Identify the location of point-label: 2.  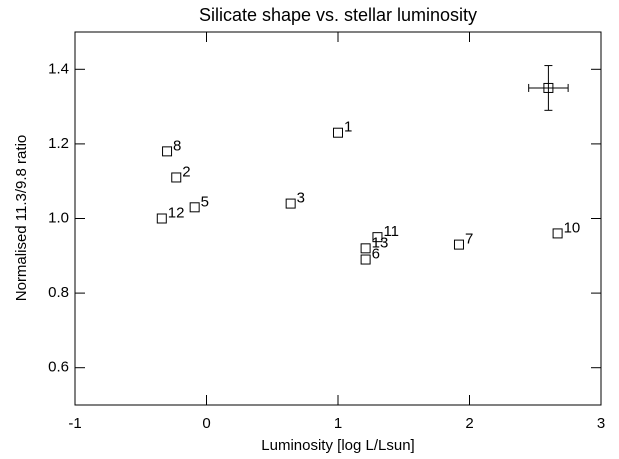
(186, 171).